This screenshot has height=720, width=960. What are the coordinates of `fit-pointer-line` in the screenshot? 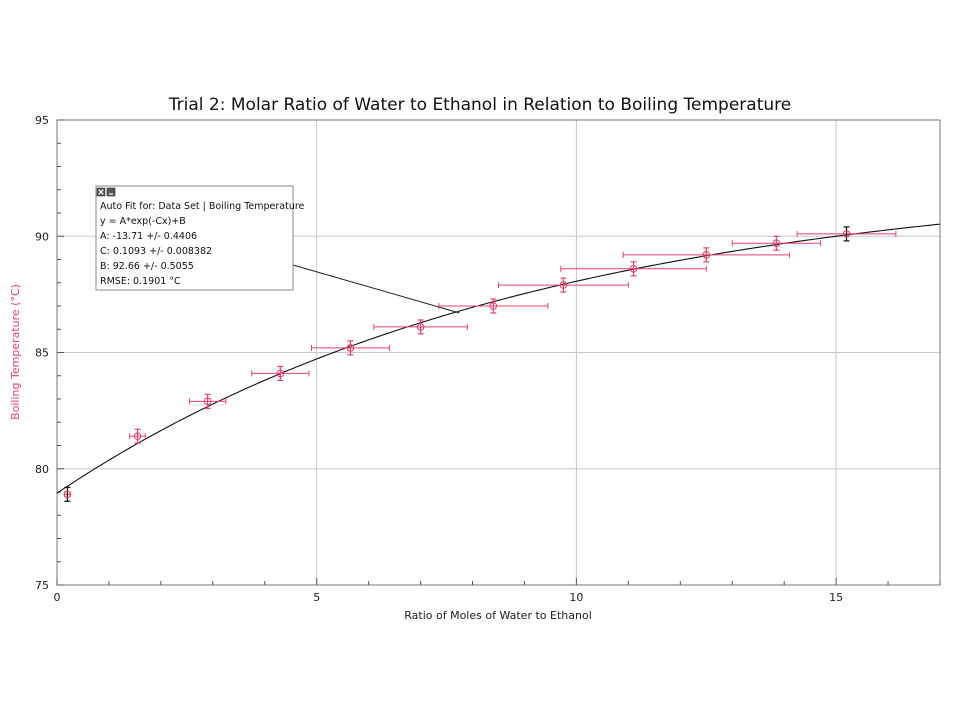 It's located at (376, 289).